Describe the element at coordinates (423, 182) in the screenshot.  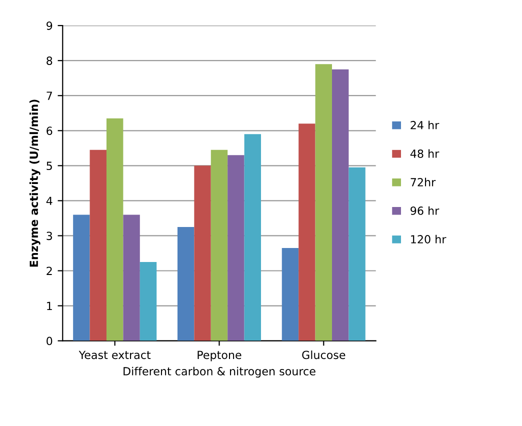
I see `legend-label: 72hr` at that location.